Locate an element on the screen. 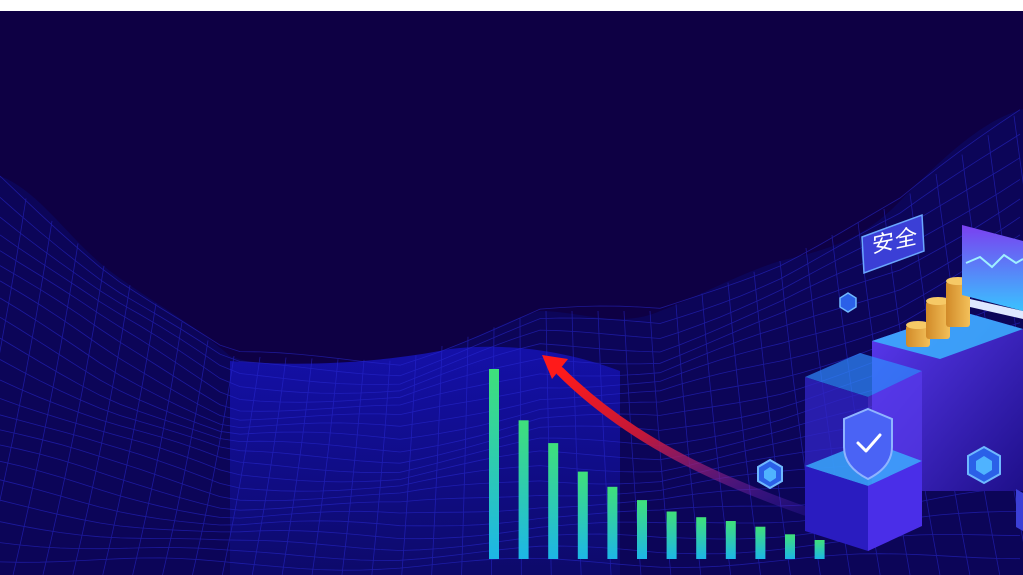 The height and width of the screenshot is (575, 1023). shield-check-icon is located at coordinates (868, 444).